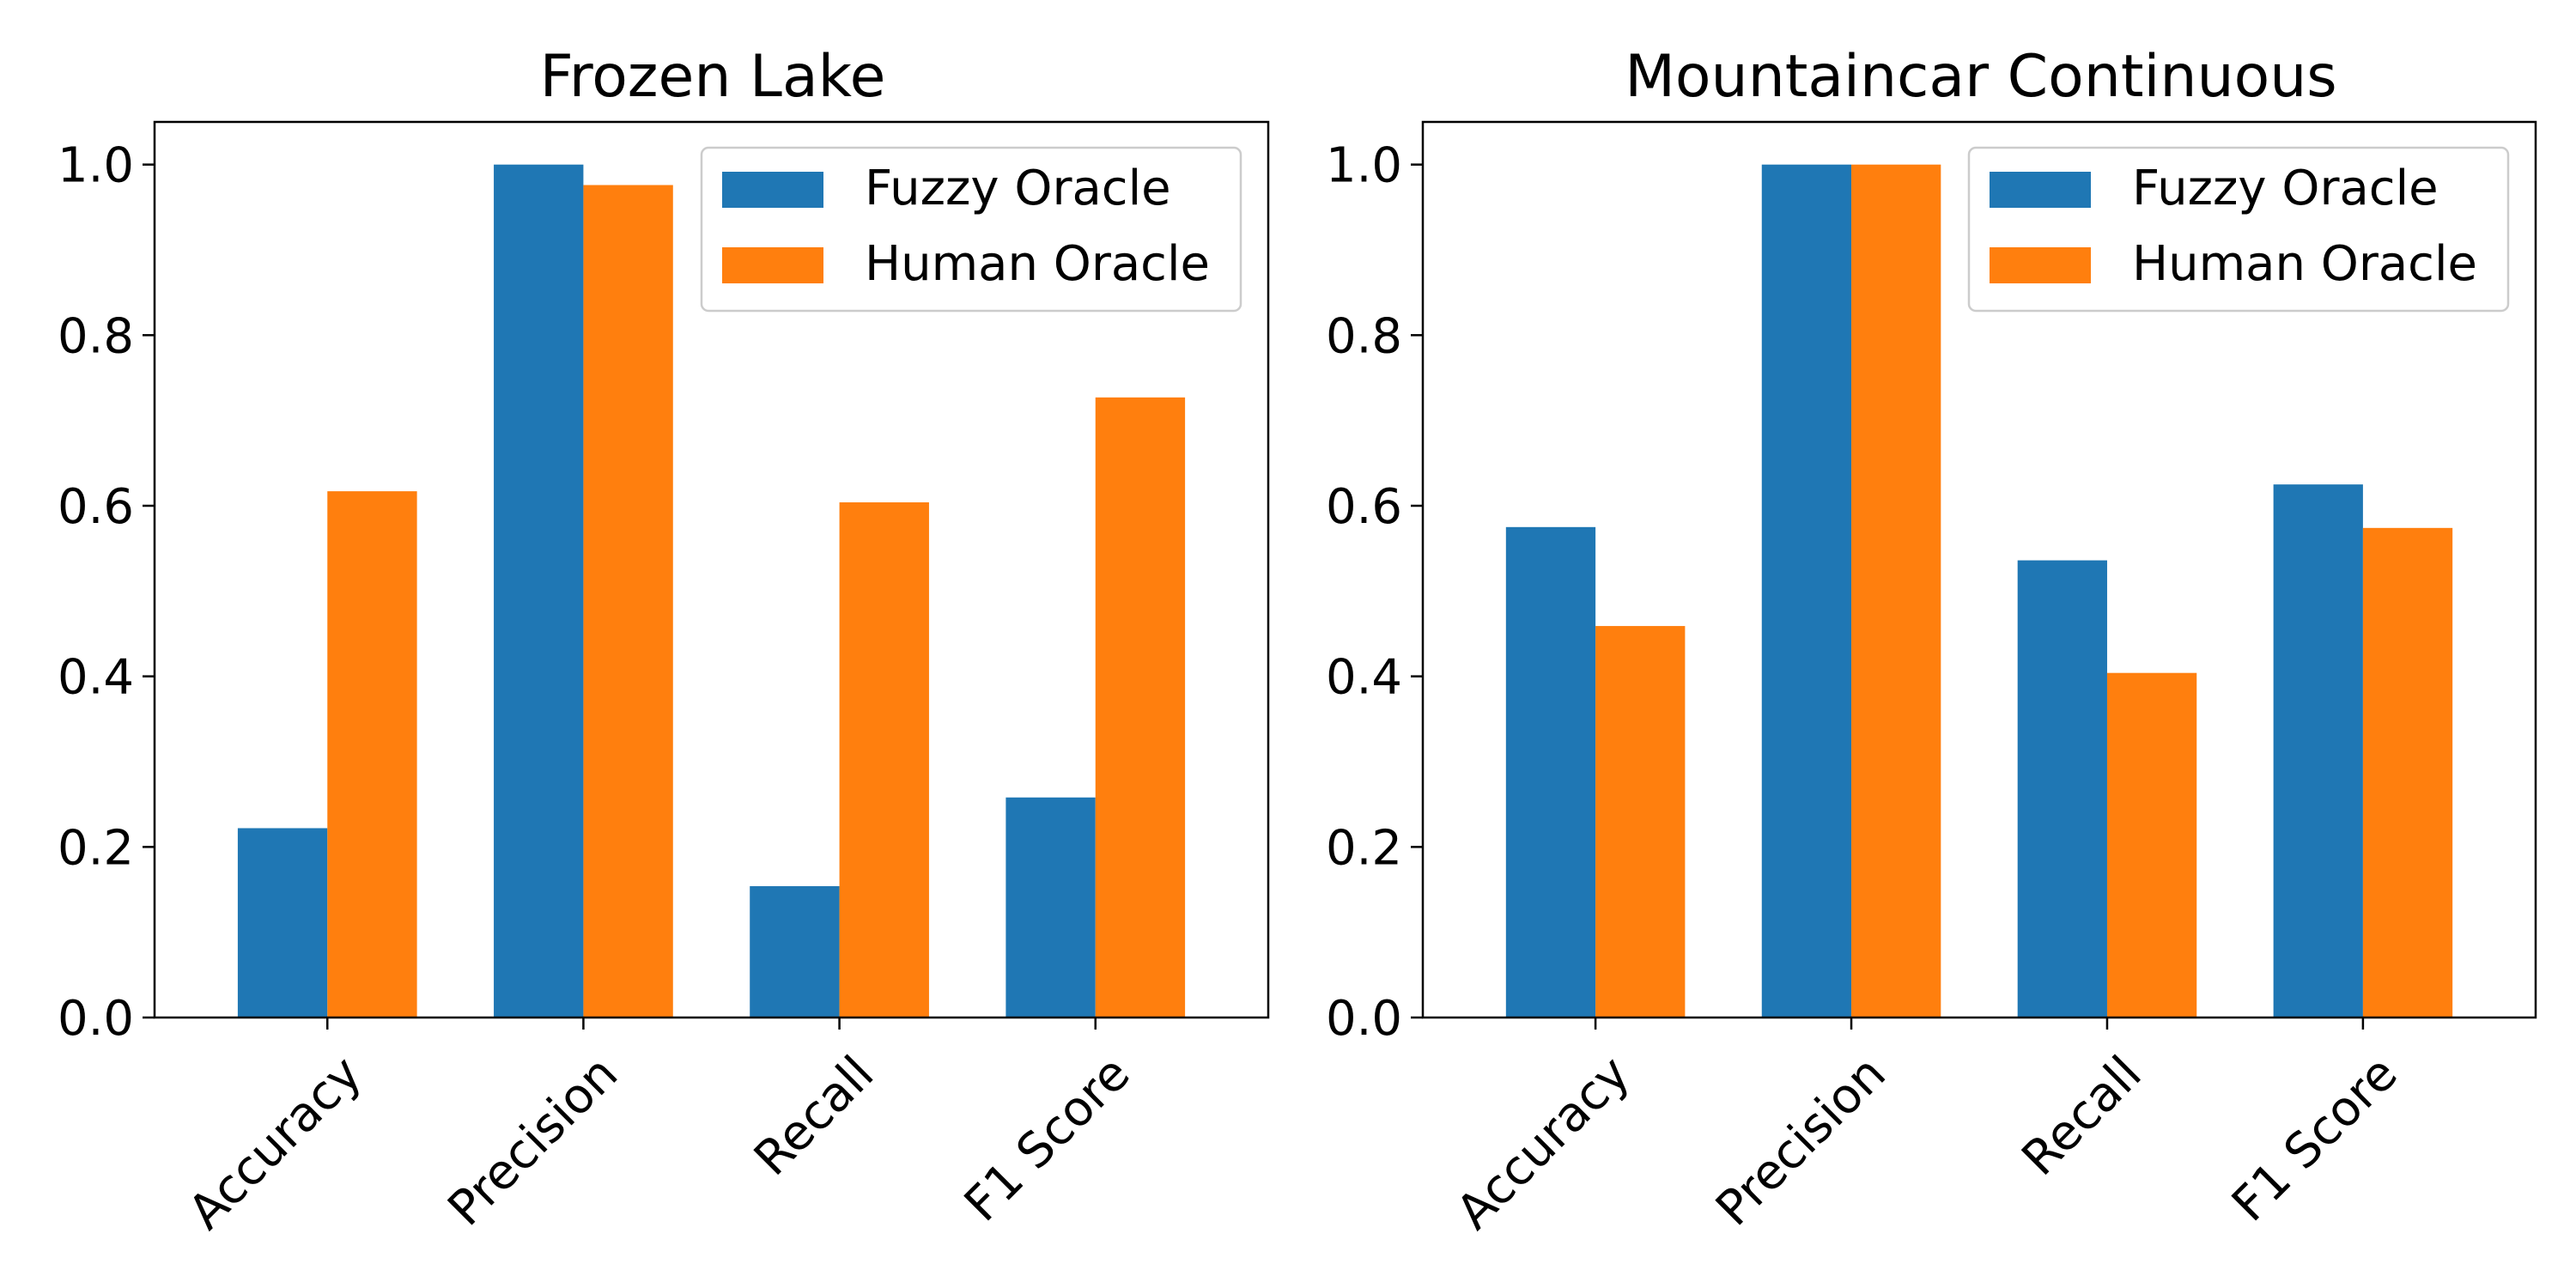 Image resolution: width=2576 pixels, height=1288 pixels. I want to click on chart-title: Frozen Lake, so click(713, 77).